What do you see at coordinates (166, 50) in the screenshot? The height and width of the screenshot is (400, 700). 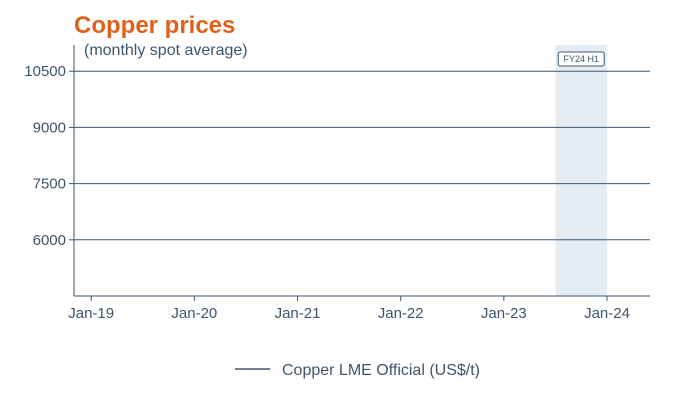 I see `chart-subtitle: (monthly spot average)` at bounding box center [166, 50].